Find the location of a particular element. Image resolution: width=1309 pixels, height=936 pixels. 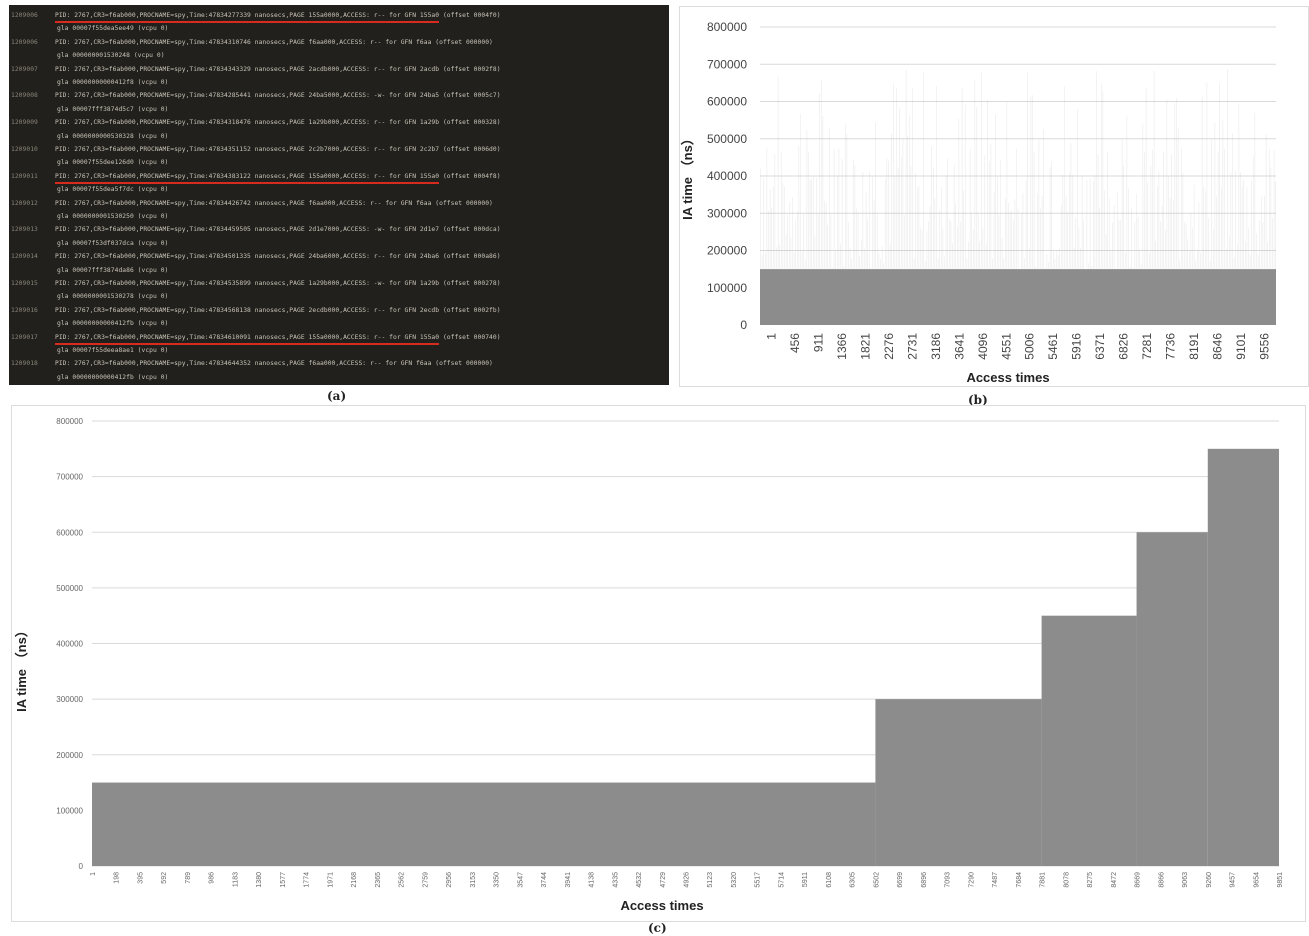

log-line-continuation: gla 00007fff3874da86 (vcpu 0) is located at coordinates (89, 270).